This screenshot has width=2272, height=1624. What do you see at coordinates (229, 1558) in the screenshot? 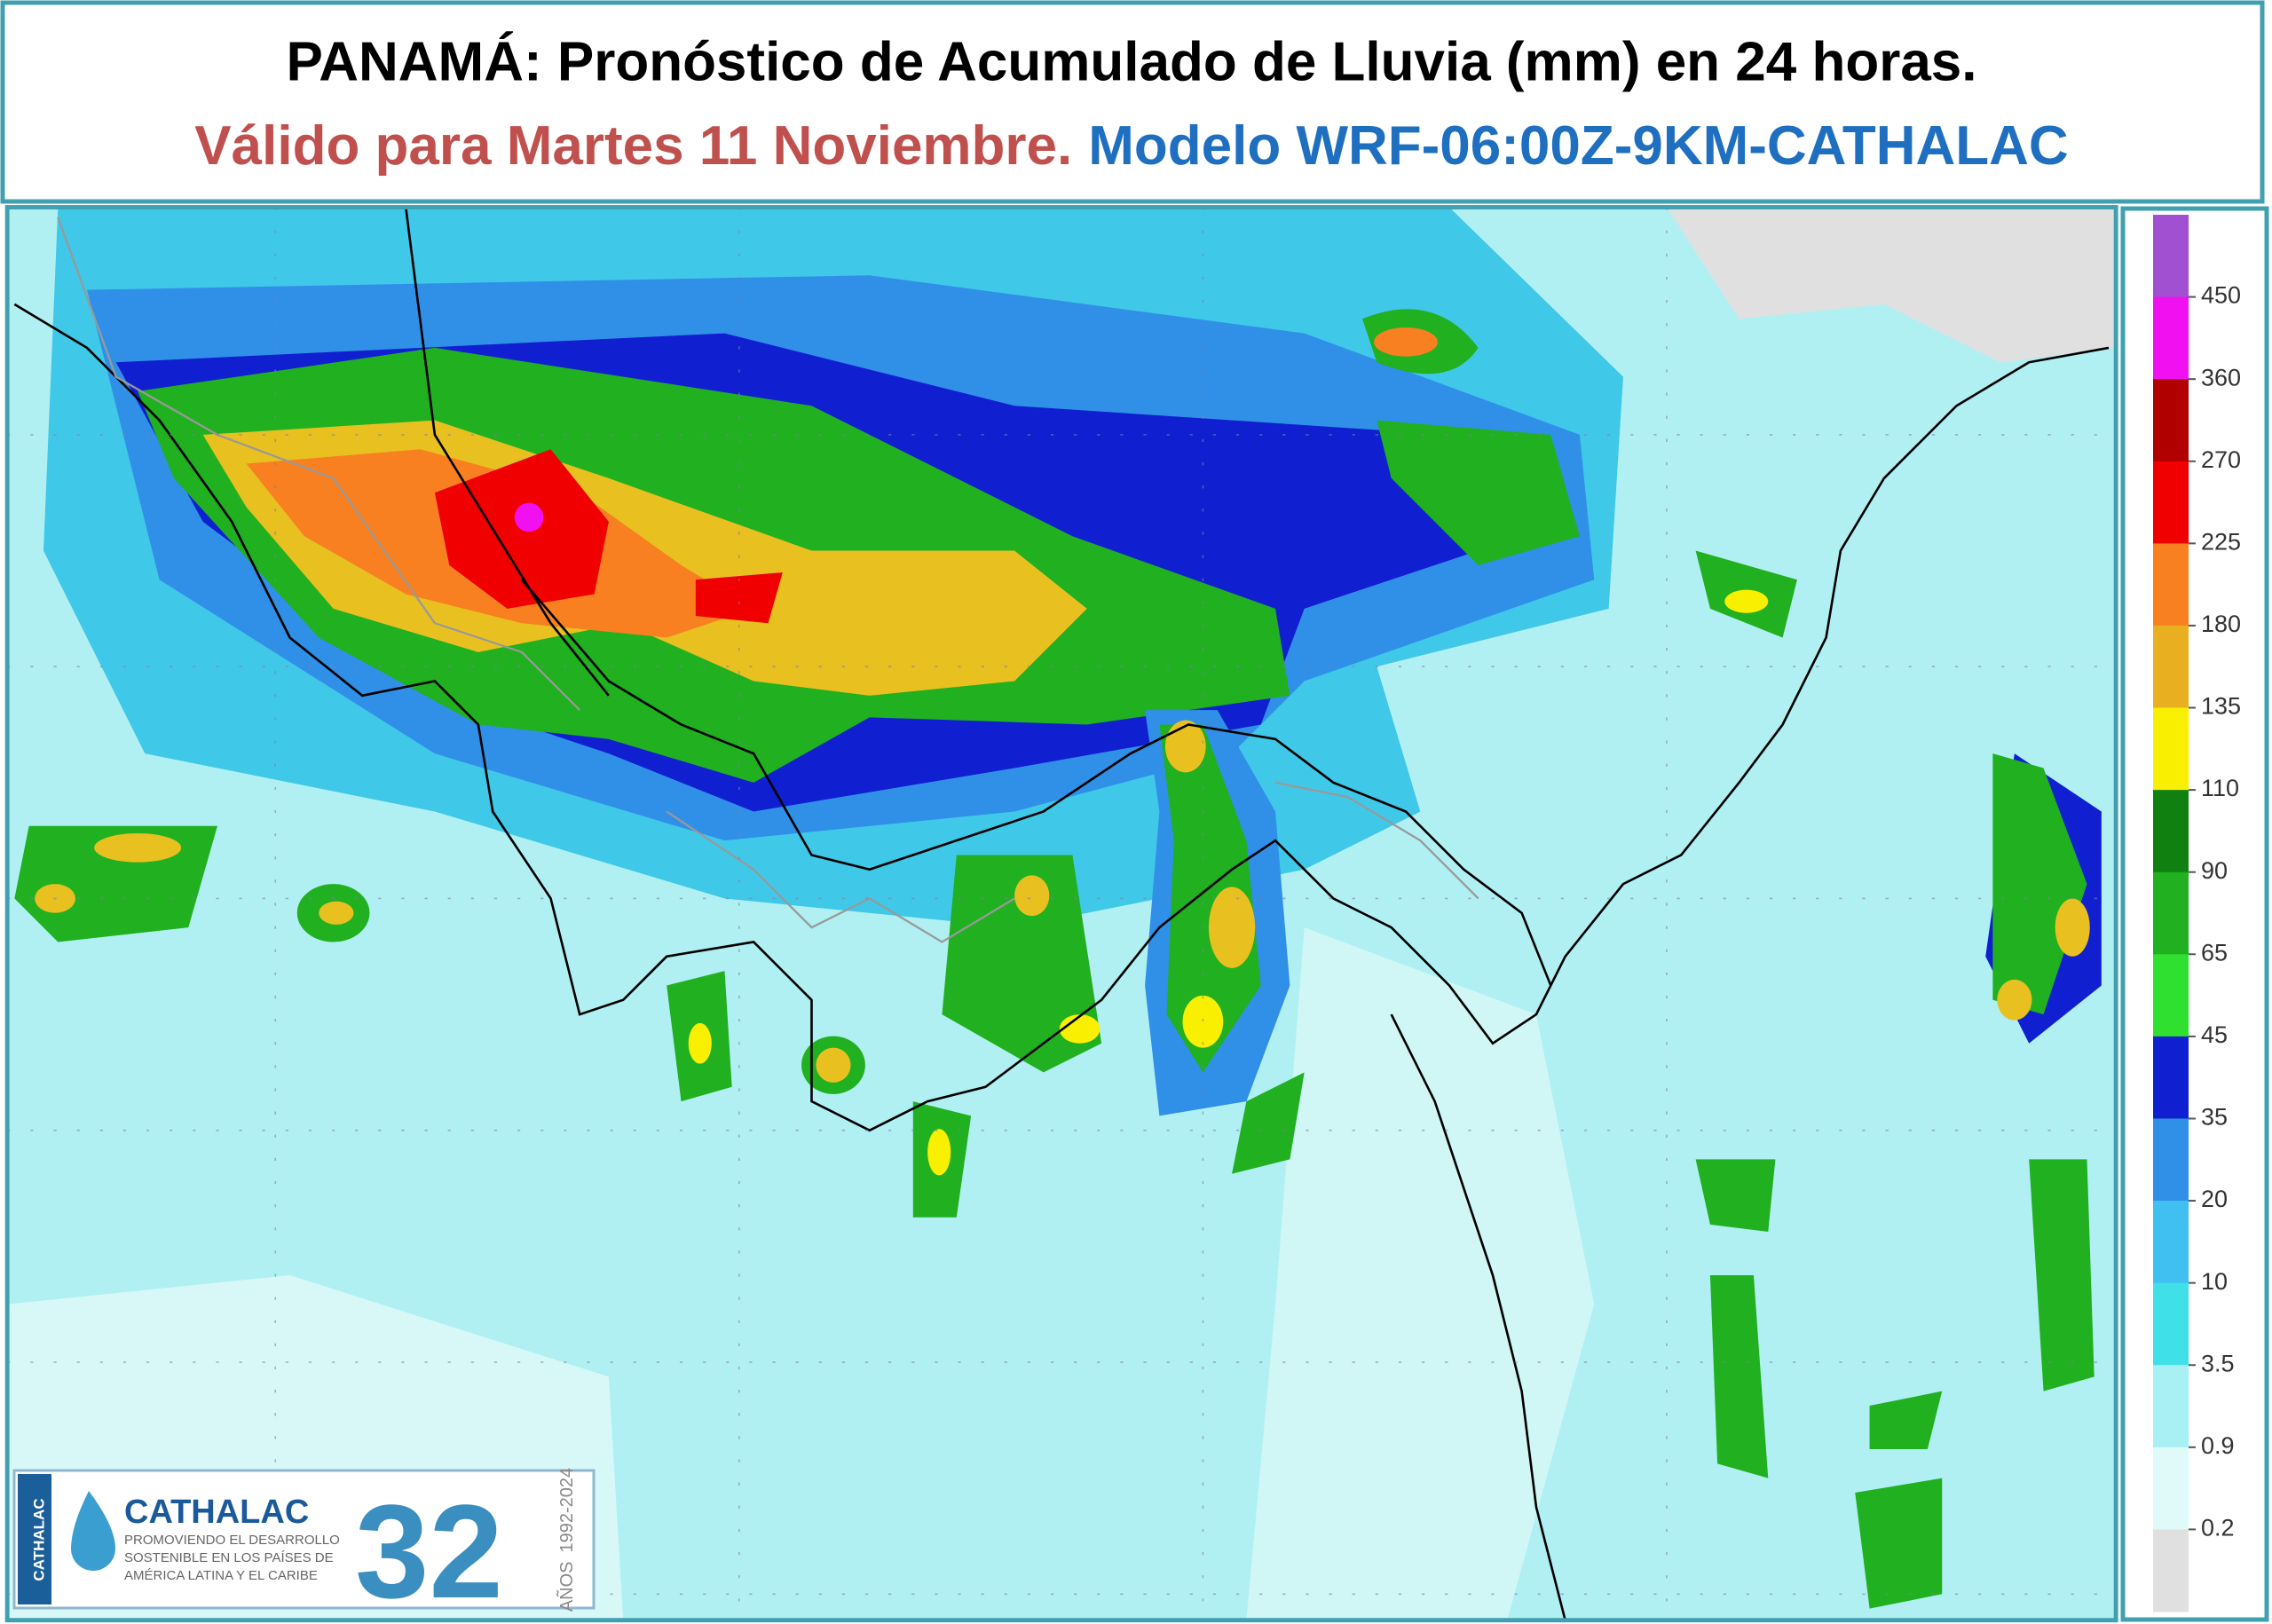
I see `logo-tagline: SOSTENIBLE EN LOS PAÍSES DE` at bounding box center [229, 1558].